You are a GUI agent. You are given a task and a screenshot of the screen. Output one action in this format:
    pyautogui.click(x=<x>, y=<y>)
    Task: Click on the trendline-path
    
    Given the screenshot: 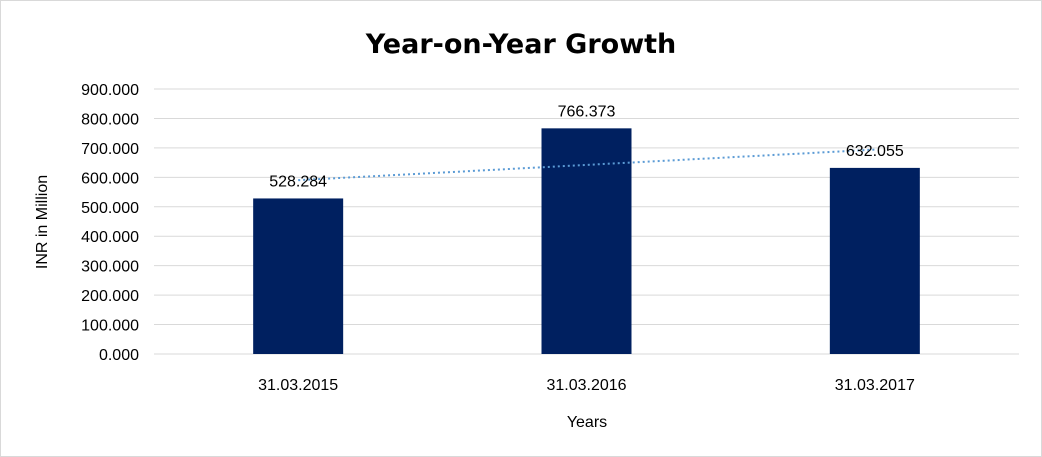 What is the action you would take?
    pyautogui.click(x=586, y=165)
    